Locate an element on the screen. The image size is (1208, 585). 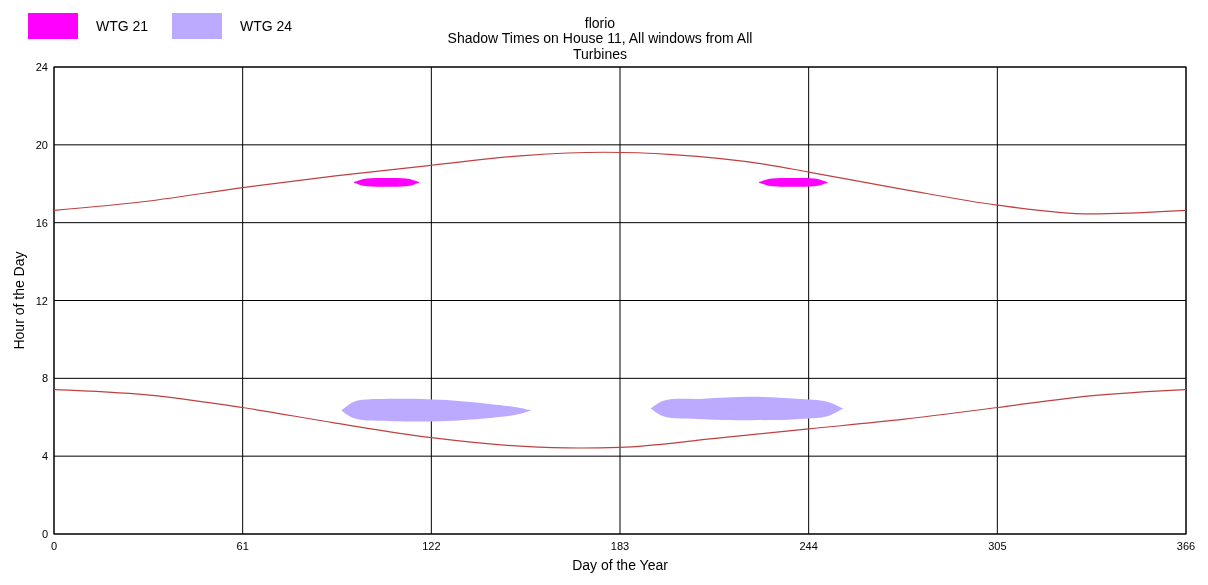
y-tick-label: 20 is located at coordinates (41, 144).